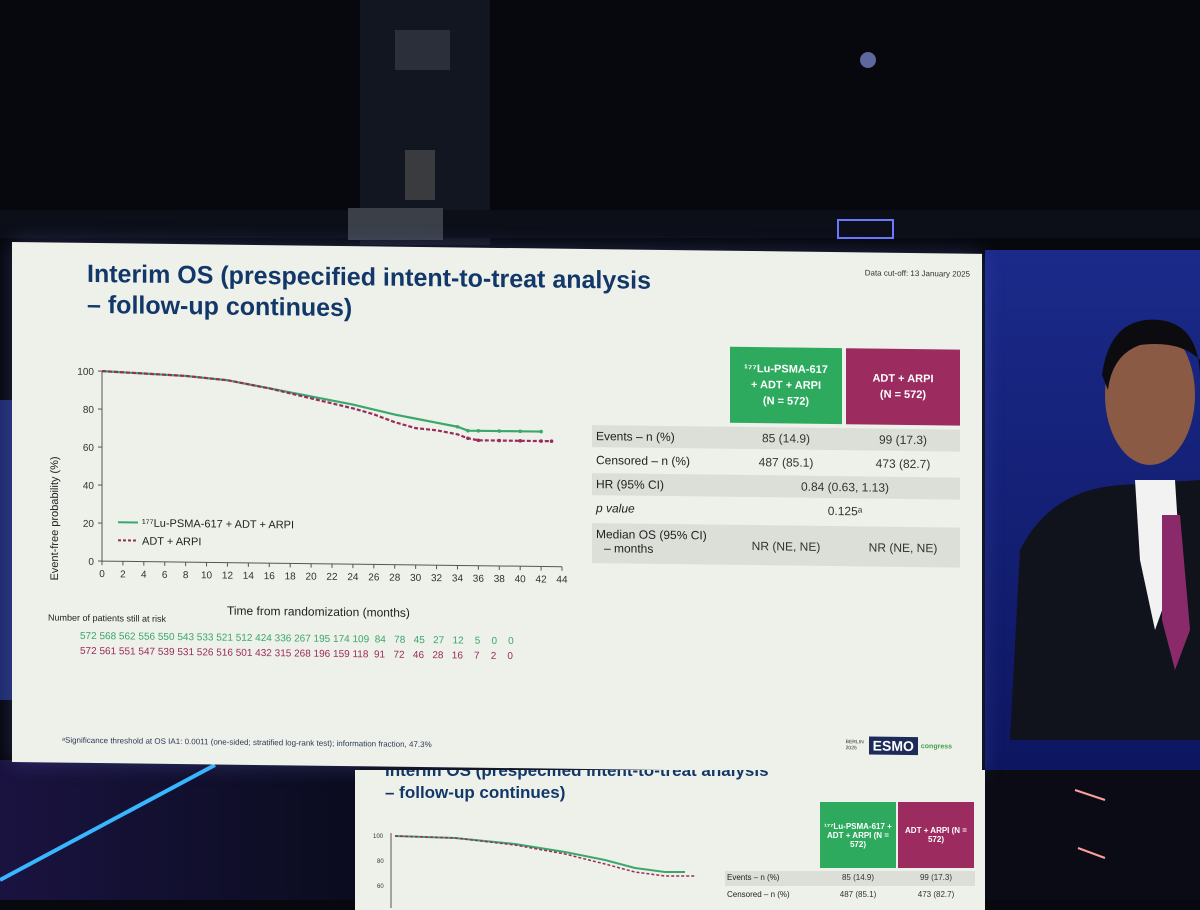  I want to click on second-censored-lu: 487 (85.1), so click(858, 894).